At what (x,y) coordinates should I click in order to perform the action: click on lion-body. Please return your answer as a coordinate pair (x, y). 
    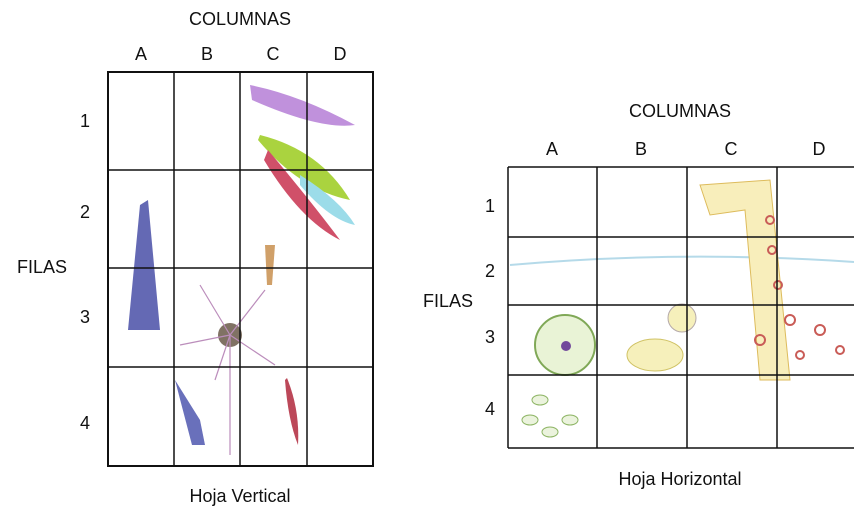
    Looking at the image, I should click on (655, 355).